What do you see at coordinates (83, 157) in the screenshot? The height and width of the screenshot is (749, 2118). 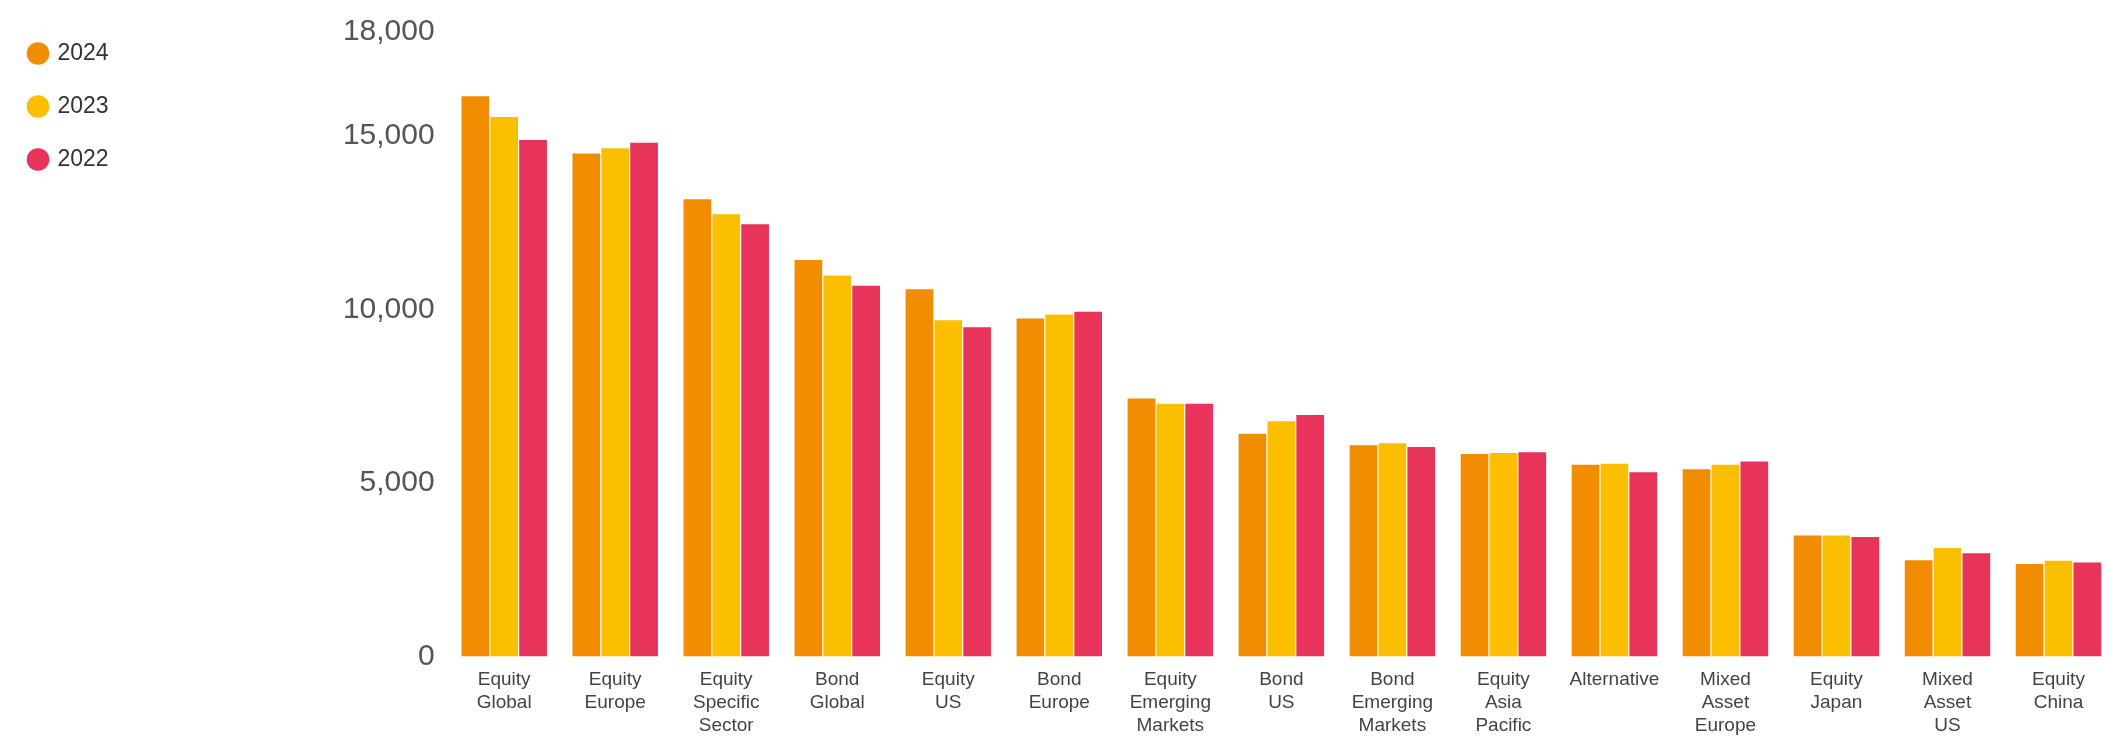 I see `legend-label: 2022` at bounding box center [83, 157].